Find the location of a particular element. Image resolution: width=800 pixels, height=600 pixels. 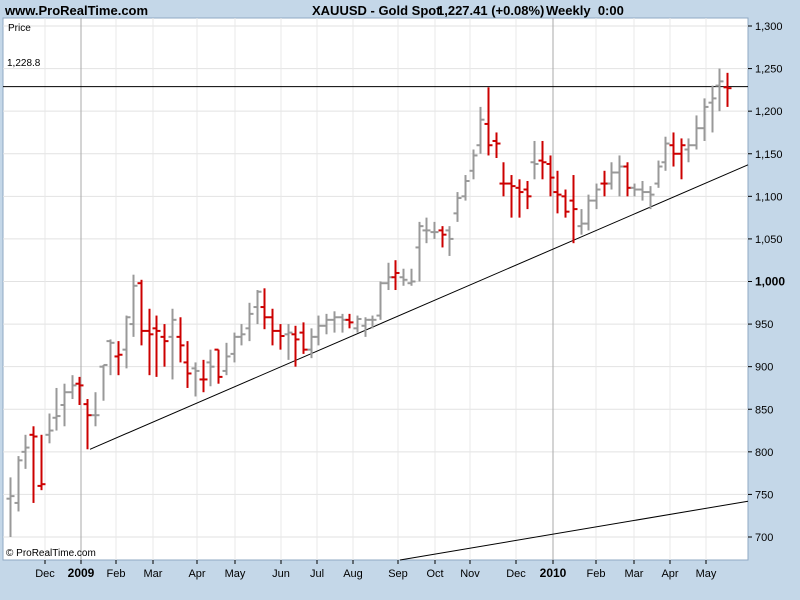

y-tick-label: 850 is located at coordinates (764, 410).